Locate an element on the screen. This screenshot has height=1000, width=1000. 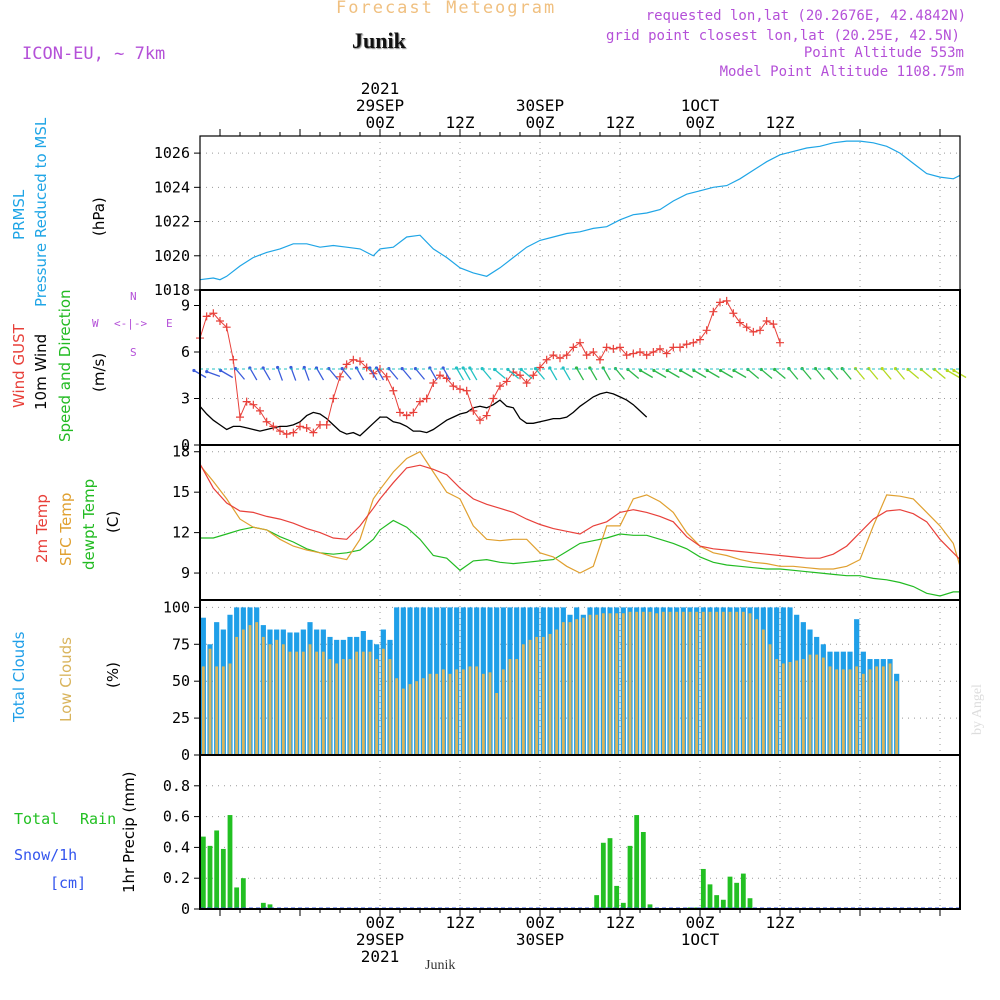
y-tick-label: 12 is located at coordinates (181, 533).